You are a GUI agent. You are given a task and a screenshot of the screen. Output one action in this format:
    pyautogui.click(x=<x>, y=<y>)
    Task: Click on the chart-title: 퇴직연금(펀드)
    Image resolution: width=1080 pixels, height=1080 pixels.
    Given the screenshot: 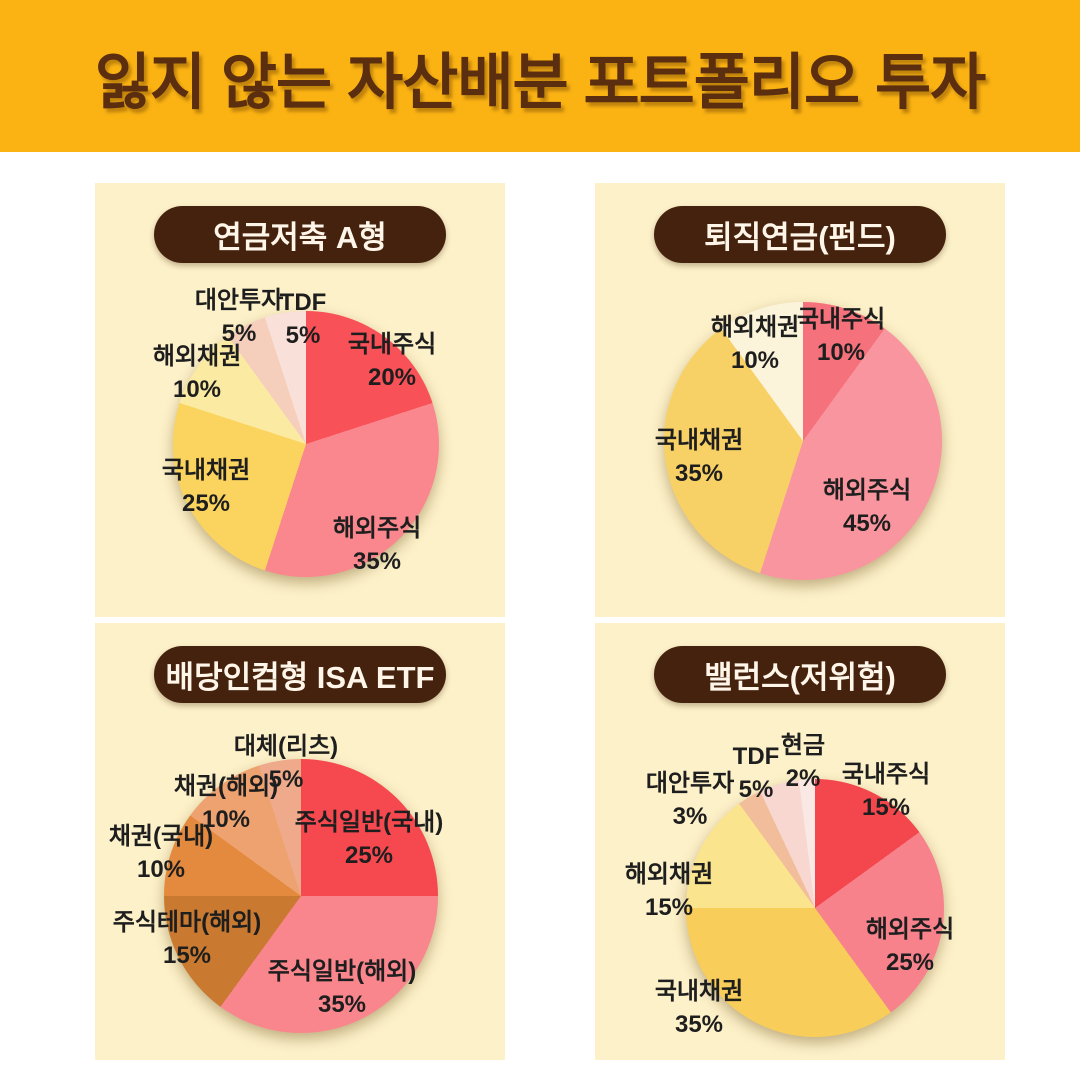 What is the action you would take?
    pyautogui.click(x=800, y=237)
    